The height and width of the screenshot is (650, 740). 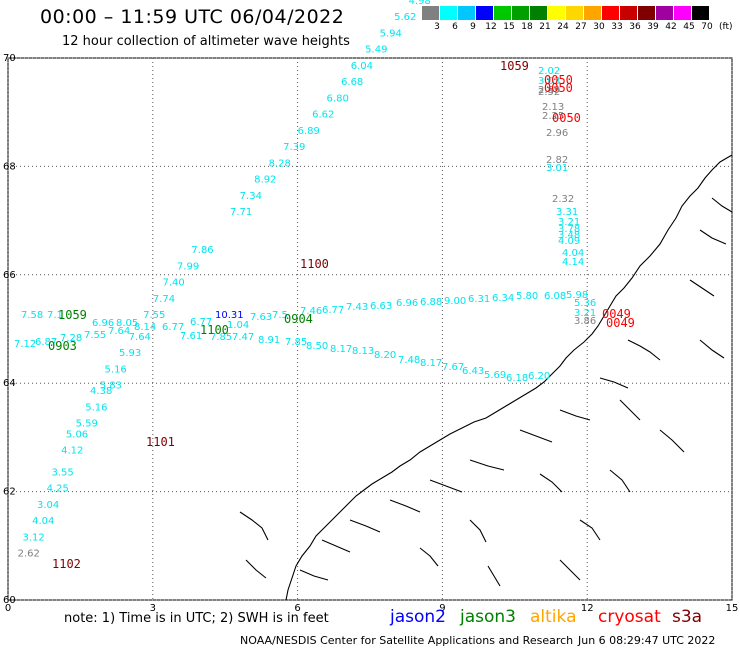 I want to click on wave-height-value: 7.46, so click(x=311, y=311).